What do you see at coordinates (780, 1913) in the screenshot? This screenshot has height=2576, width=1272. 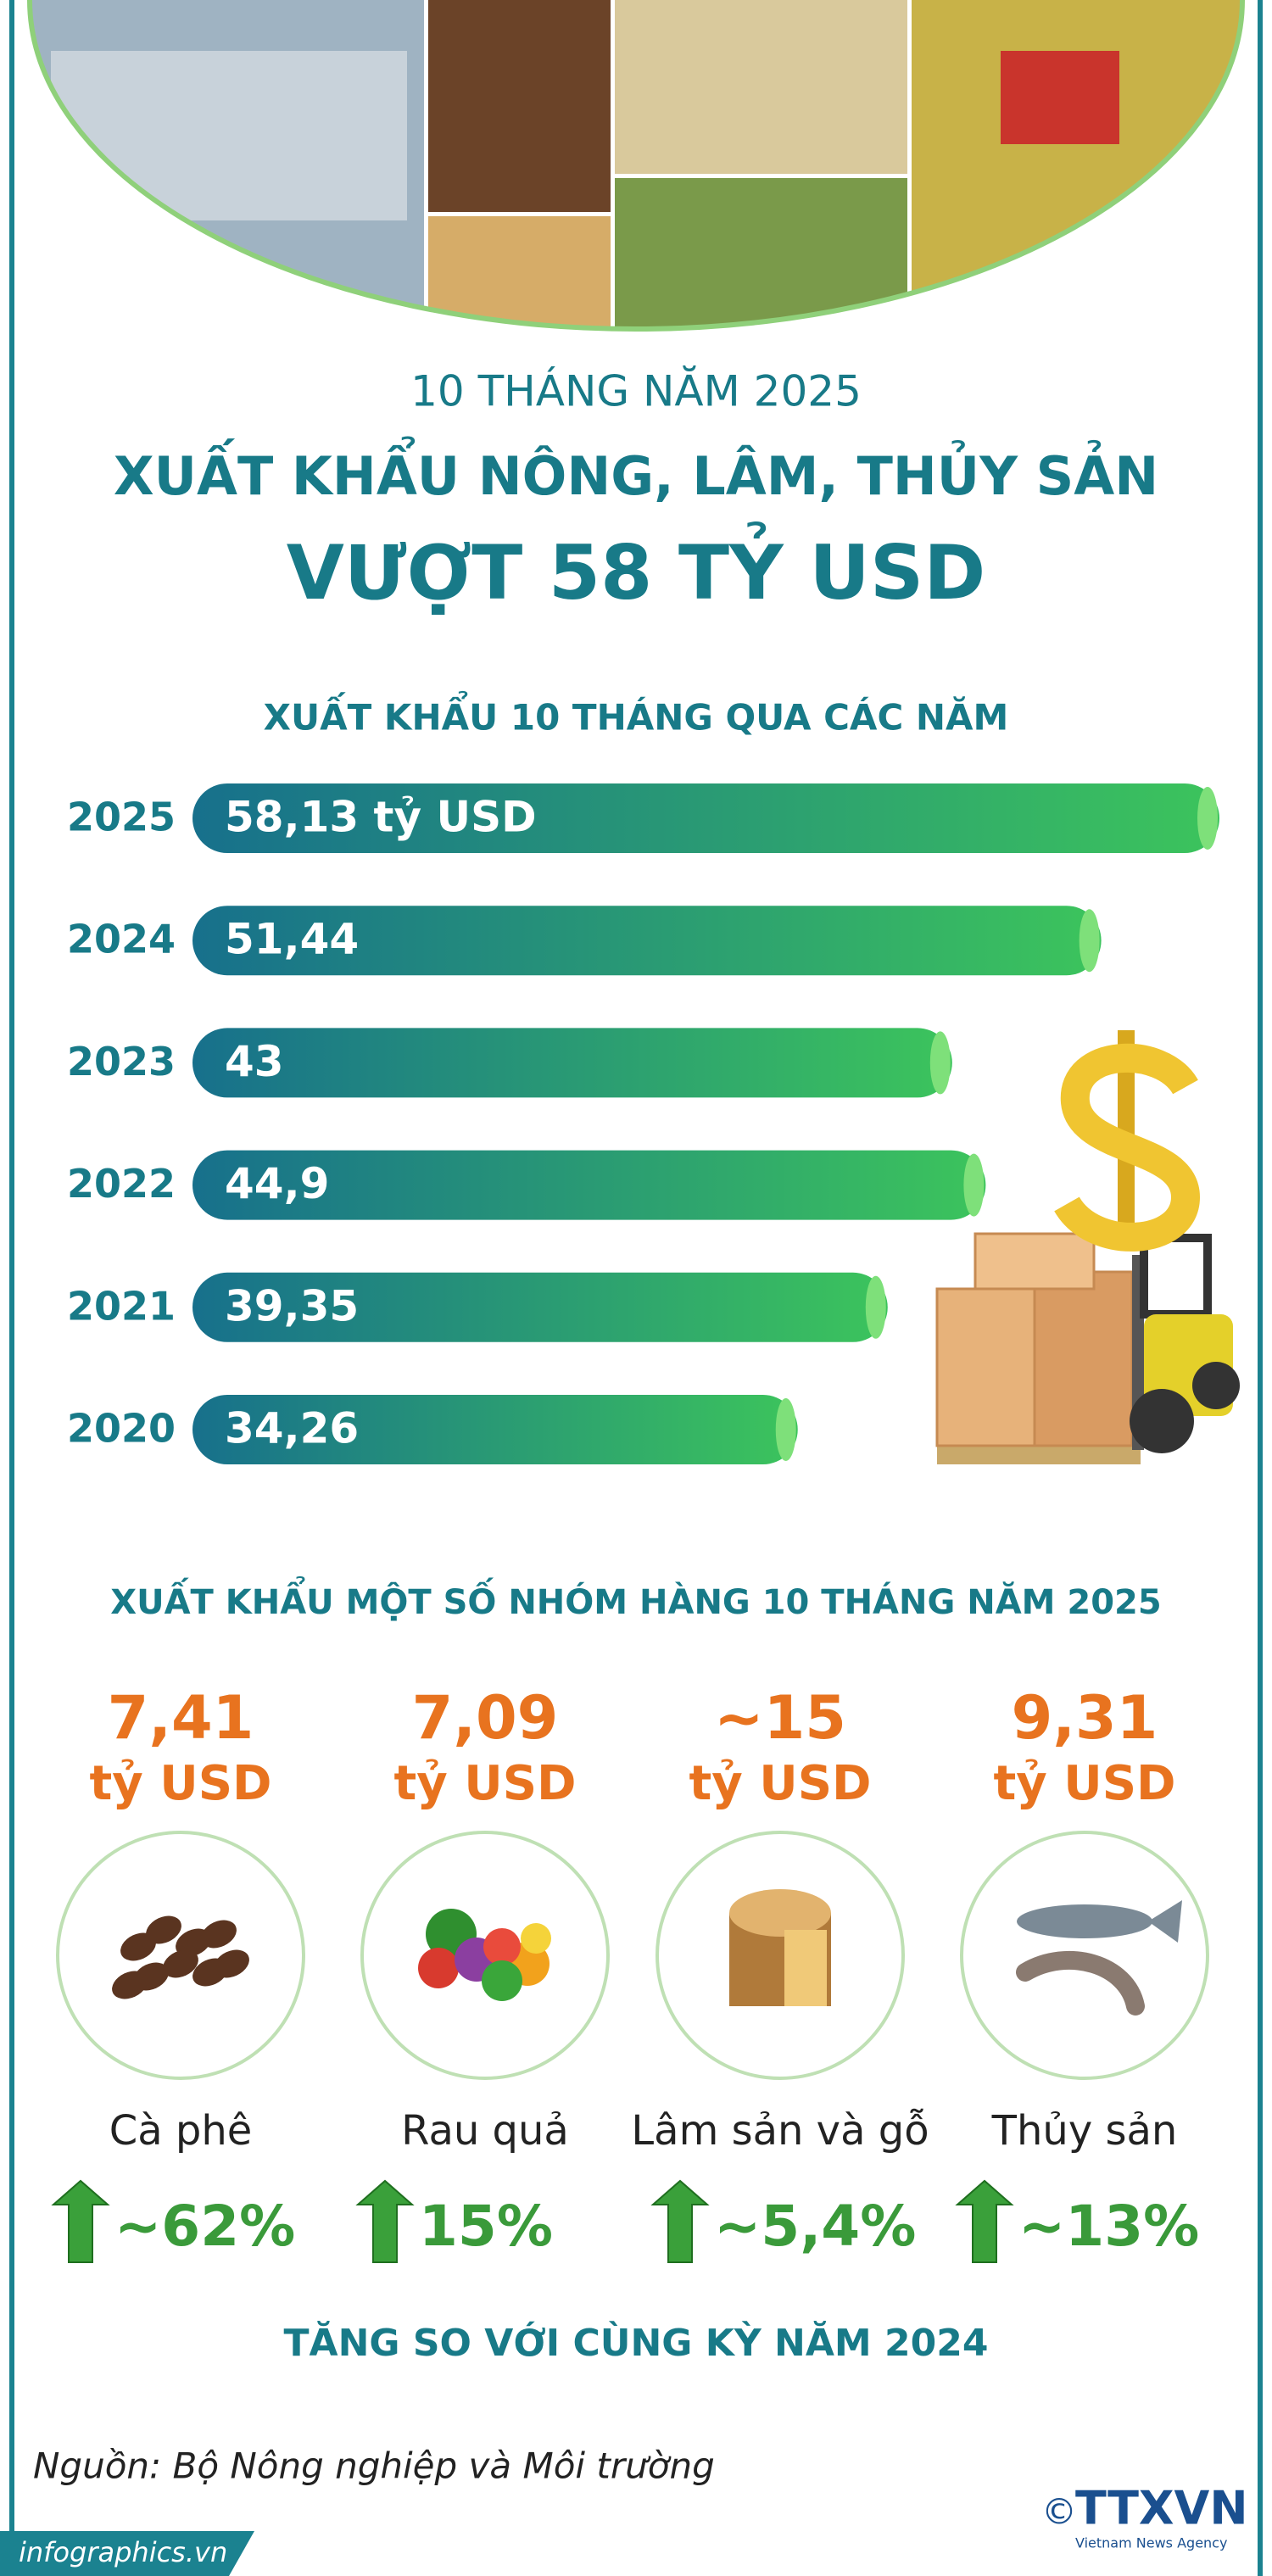 I see `icon-log-top` at bounding box center [780, 1913].